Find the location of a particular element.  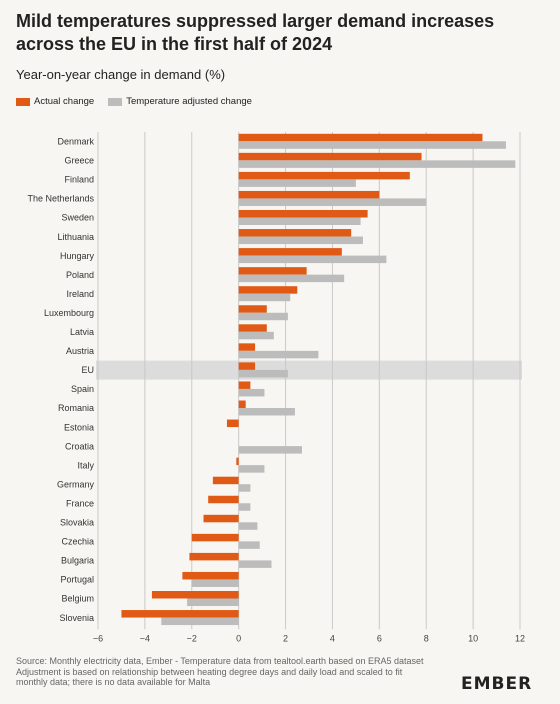

category-label: Luxembourg is located at coordinates (69, 313).